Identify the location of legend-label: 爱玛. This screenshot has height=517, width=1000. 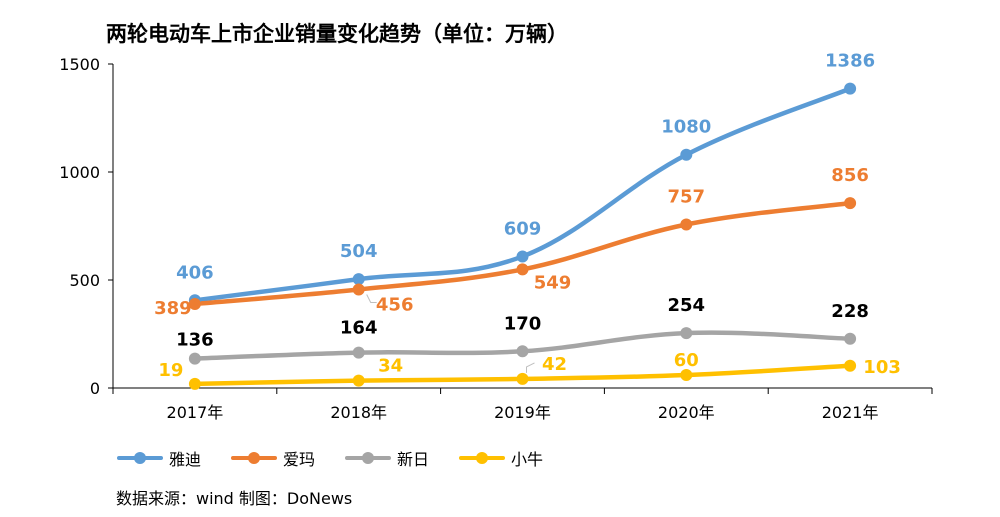
(299, 459).